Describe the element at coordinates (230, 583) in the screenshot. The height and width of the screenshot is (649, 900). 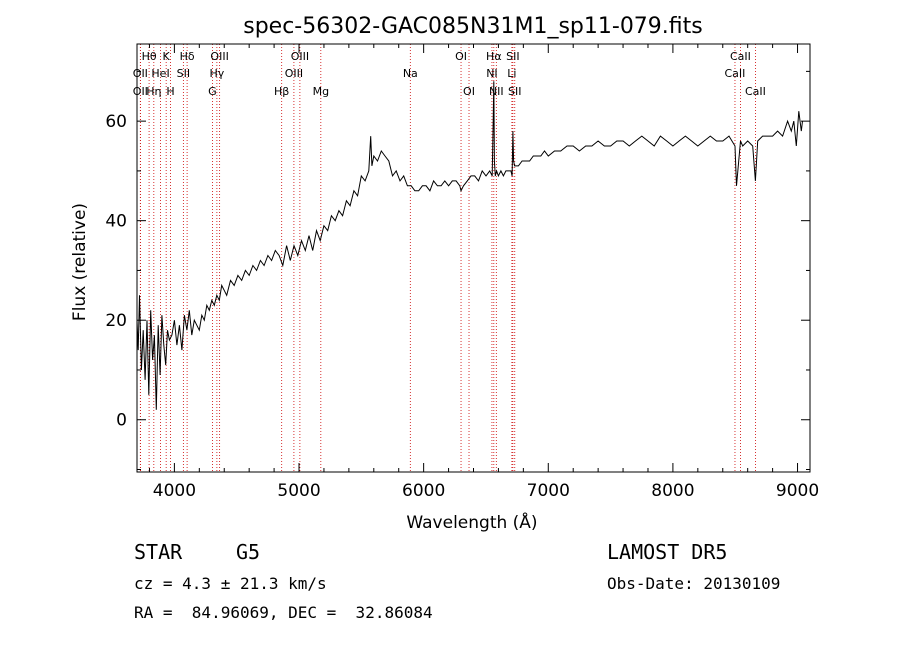
I see `redshift-text: cz = 4.3 ± 21.3 km/s` at that location.